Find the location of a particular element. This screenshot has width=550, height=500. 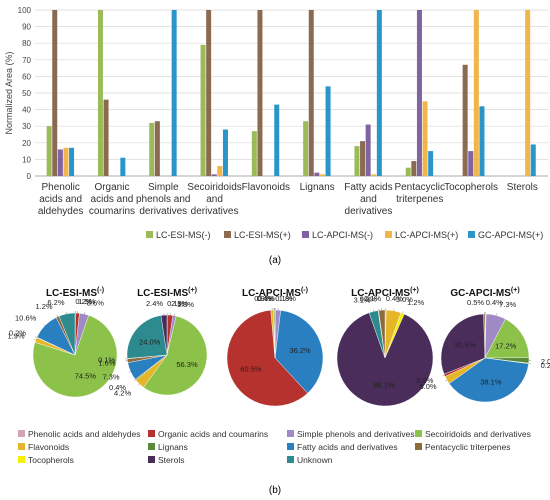

x-tick-label: phenols and is located at coordinates (163, 199).